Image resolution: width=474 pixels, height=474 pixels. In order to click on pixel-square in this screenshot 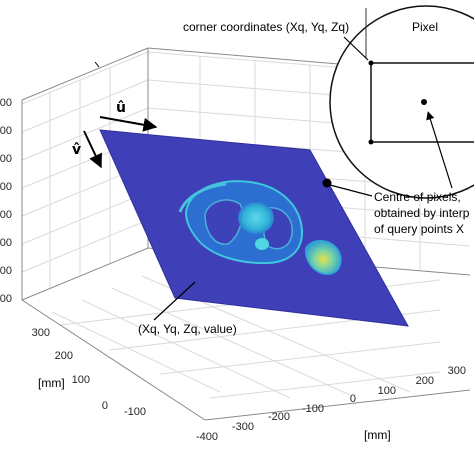, I will do `click(422, 102)`.